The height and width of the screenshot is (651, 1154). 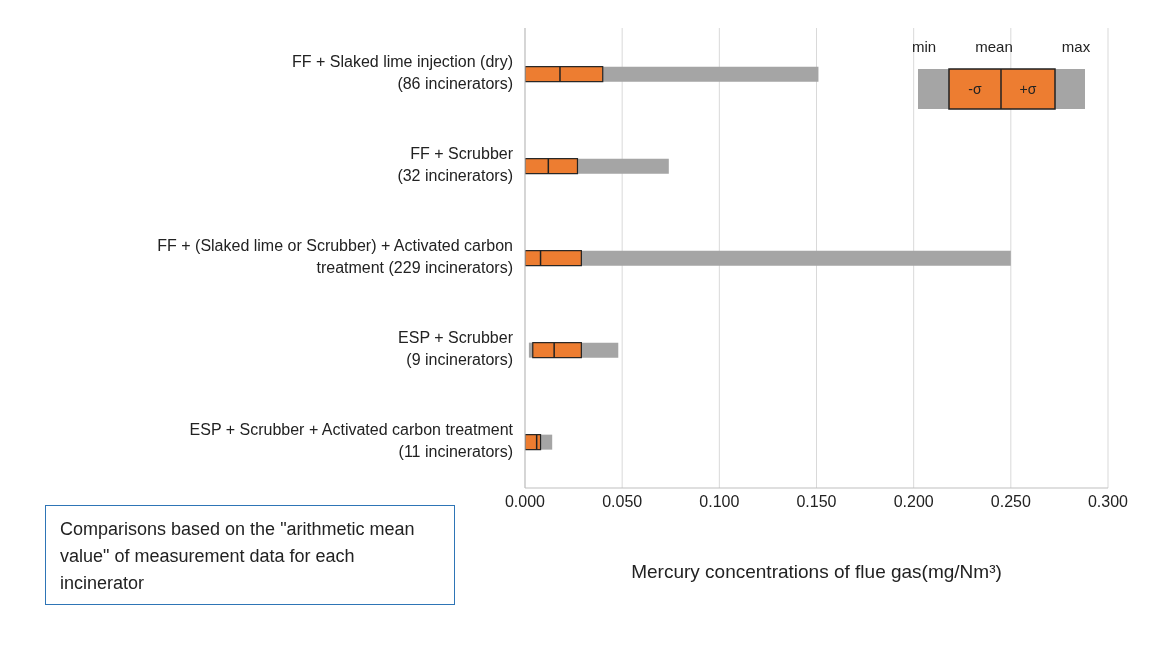 What do you see at coordinates (525, 502) in the screenshot?
I see `x-tick-label: 0.000` at bounding box center [525, 502].